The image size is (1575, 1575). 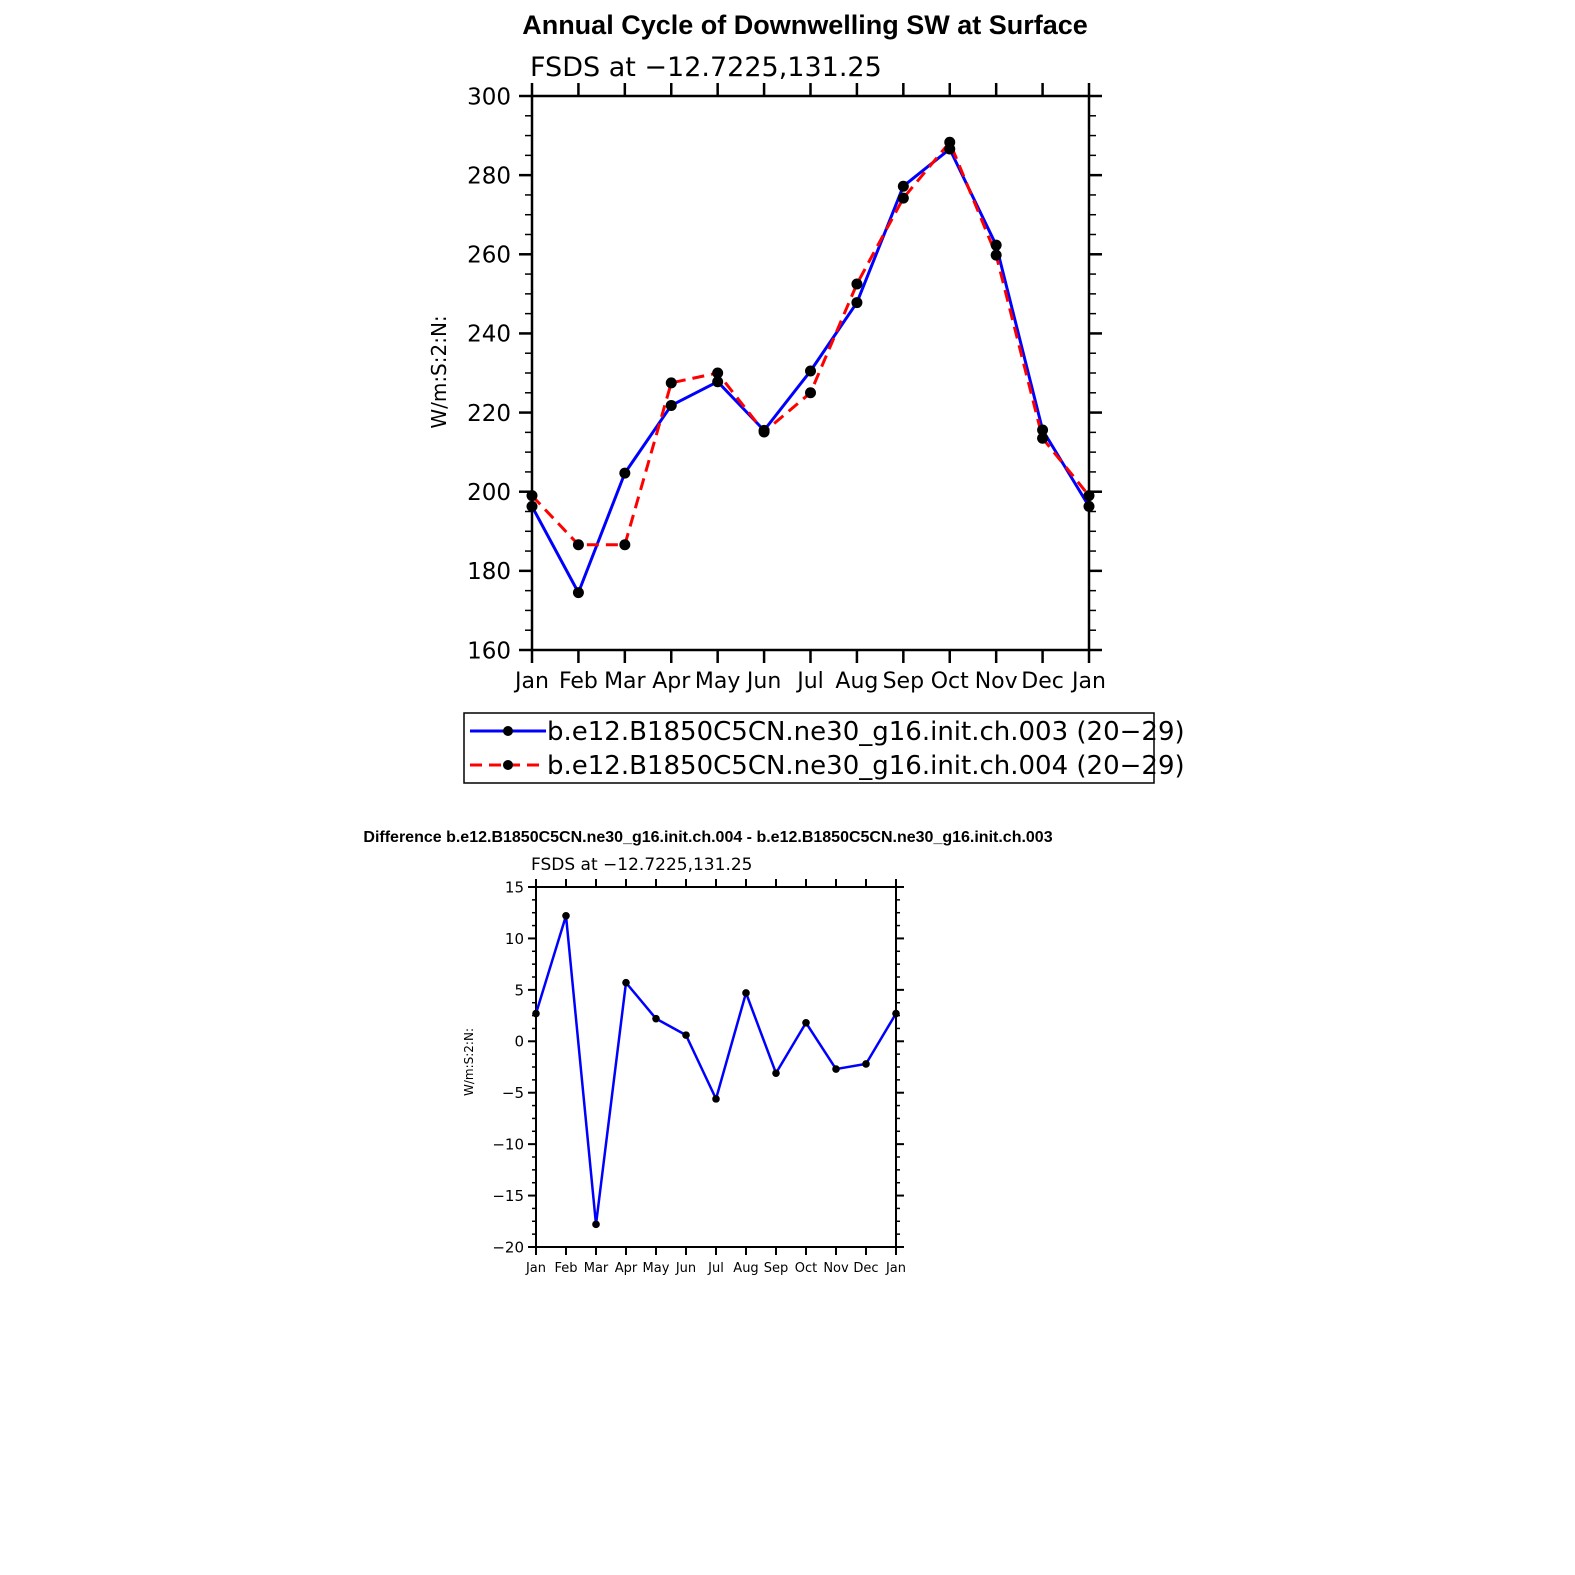 I want to click on y-tick-label: 280, so click(x=489, y=176).